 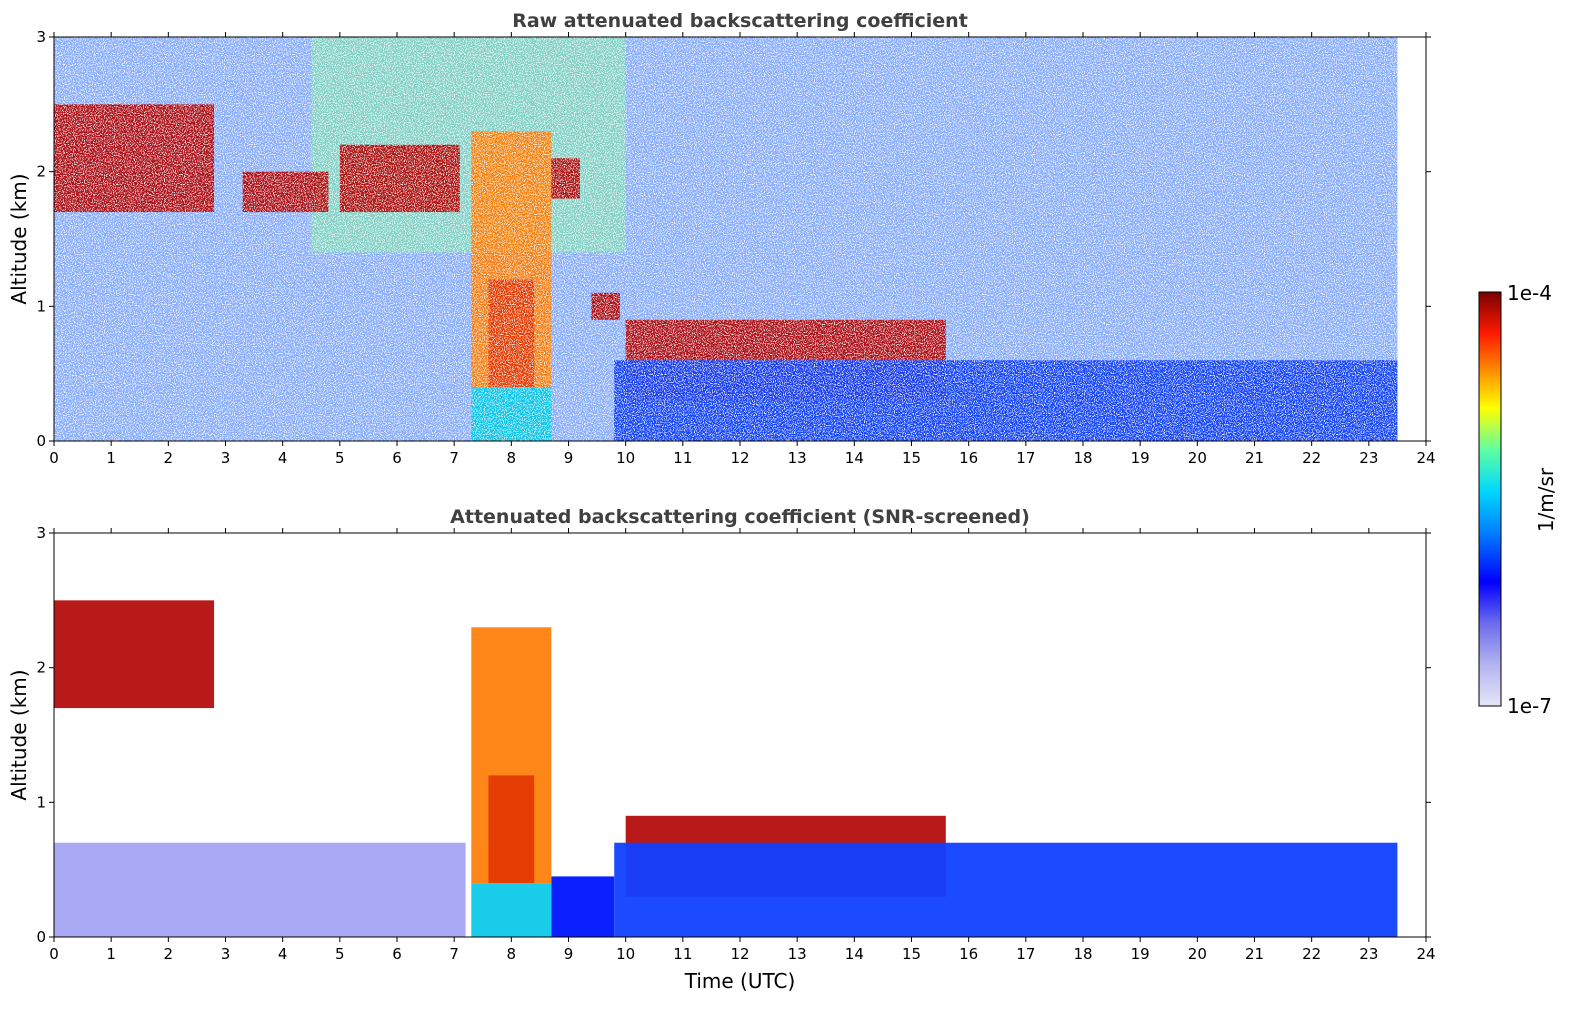 What do you see at coordinates (19, 238) in the screenshot?
I see `raw-y-axis-label: Altitude (km)` at bounding box center [19, 238].